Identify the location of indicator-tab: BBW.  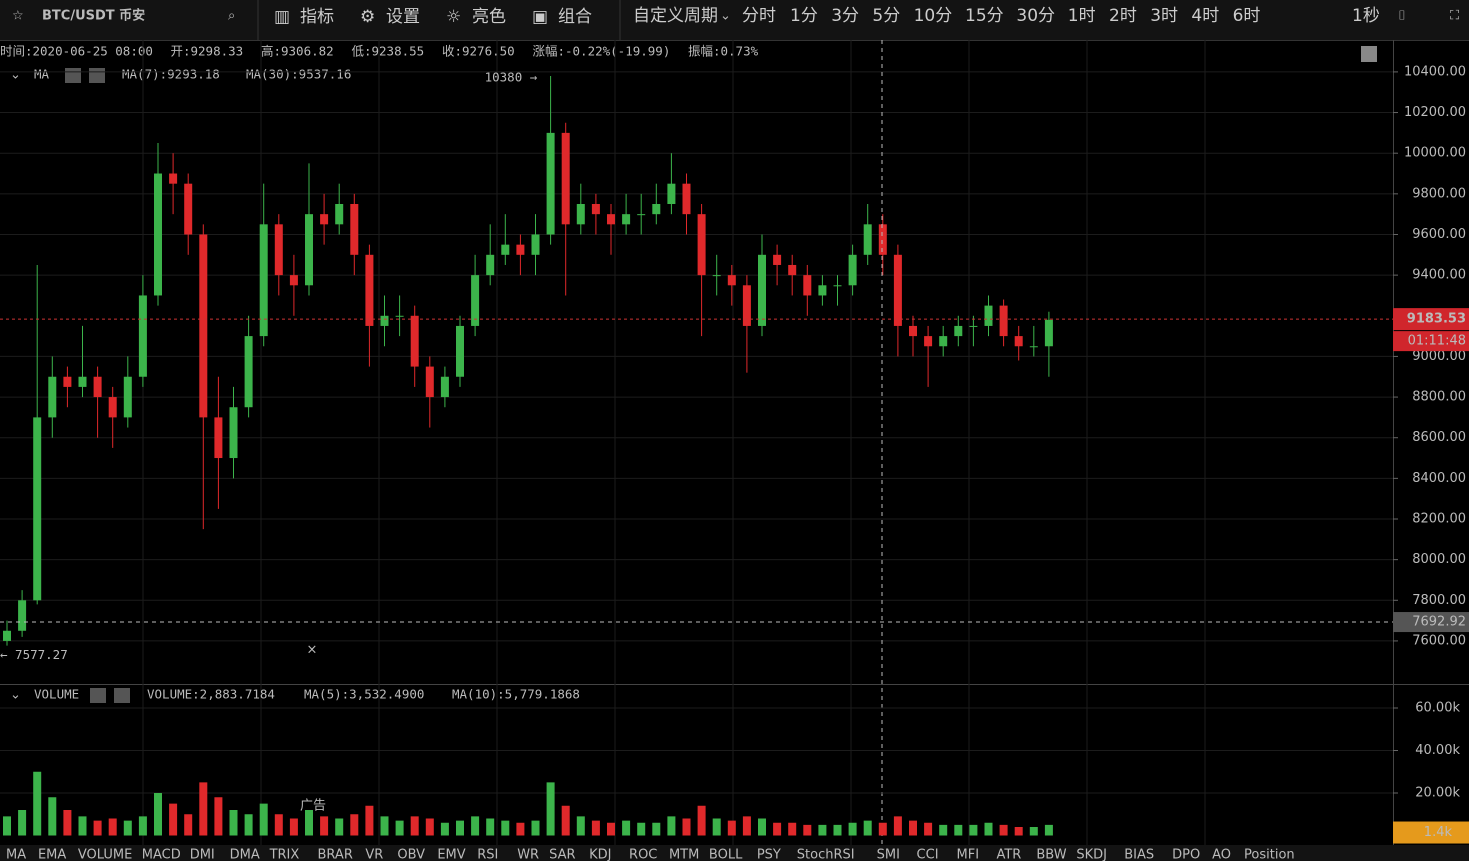
(1051, 854).